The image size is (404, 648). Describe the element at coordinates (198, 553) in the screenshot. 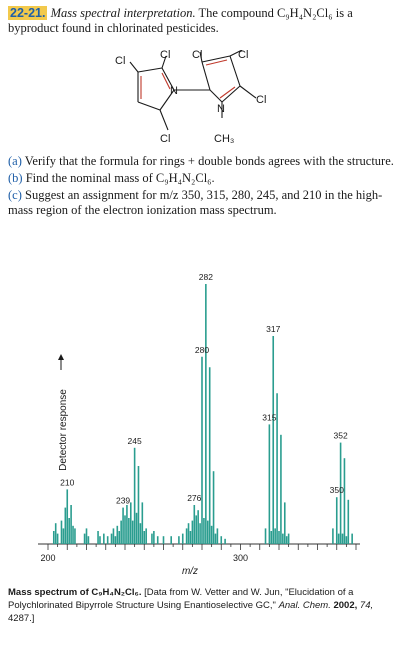

I see `x-ticks: 200 300` at that location.